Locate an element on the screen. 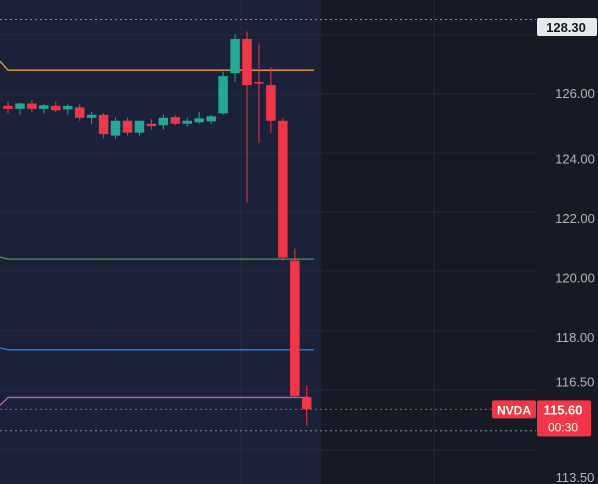  last-price-badge is located at coordinates (564, 418).